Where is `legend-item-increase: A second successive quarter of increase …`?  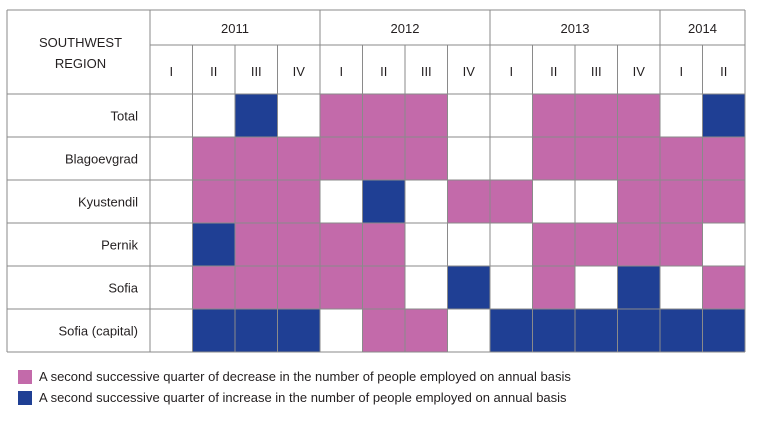 legend-item-increase: A second successive quarter of increase … is located at coordinates (294, 397).